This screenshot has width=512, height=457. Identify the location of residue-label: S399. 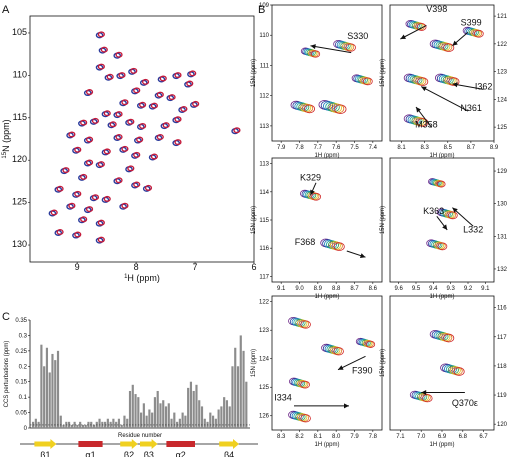
(471, 22).